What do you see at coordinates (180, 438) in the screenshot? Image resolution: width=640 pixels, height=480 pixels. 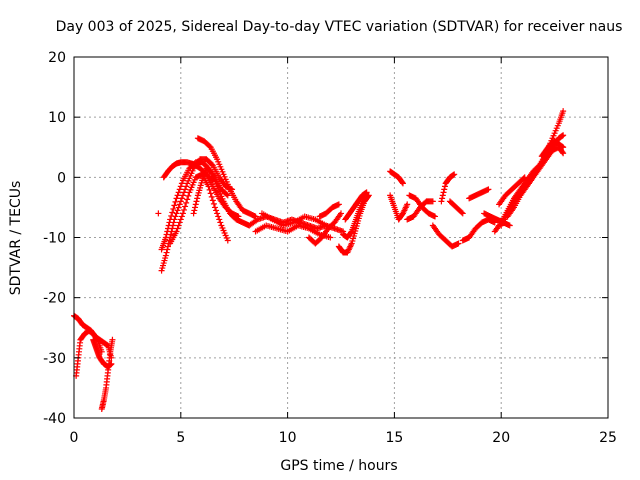 I see `x-tick-label: 5` at bounding box center [180, 438].